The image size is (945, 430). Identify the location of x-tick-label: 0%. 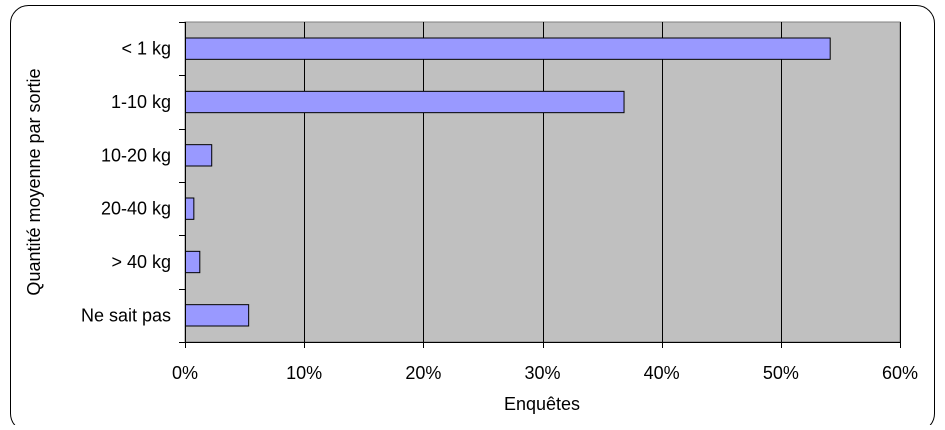
(185, 373).